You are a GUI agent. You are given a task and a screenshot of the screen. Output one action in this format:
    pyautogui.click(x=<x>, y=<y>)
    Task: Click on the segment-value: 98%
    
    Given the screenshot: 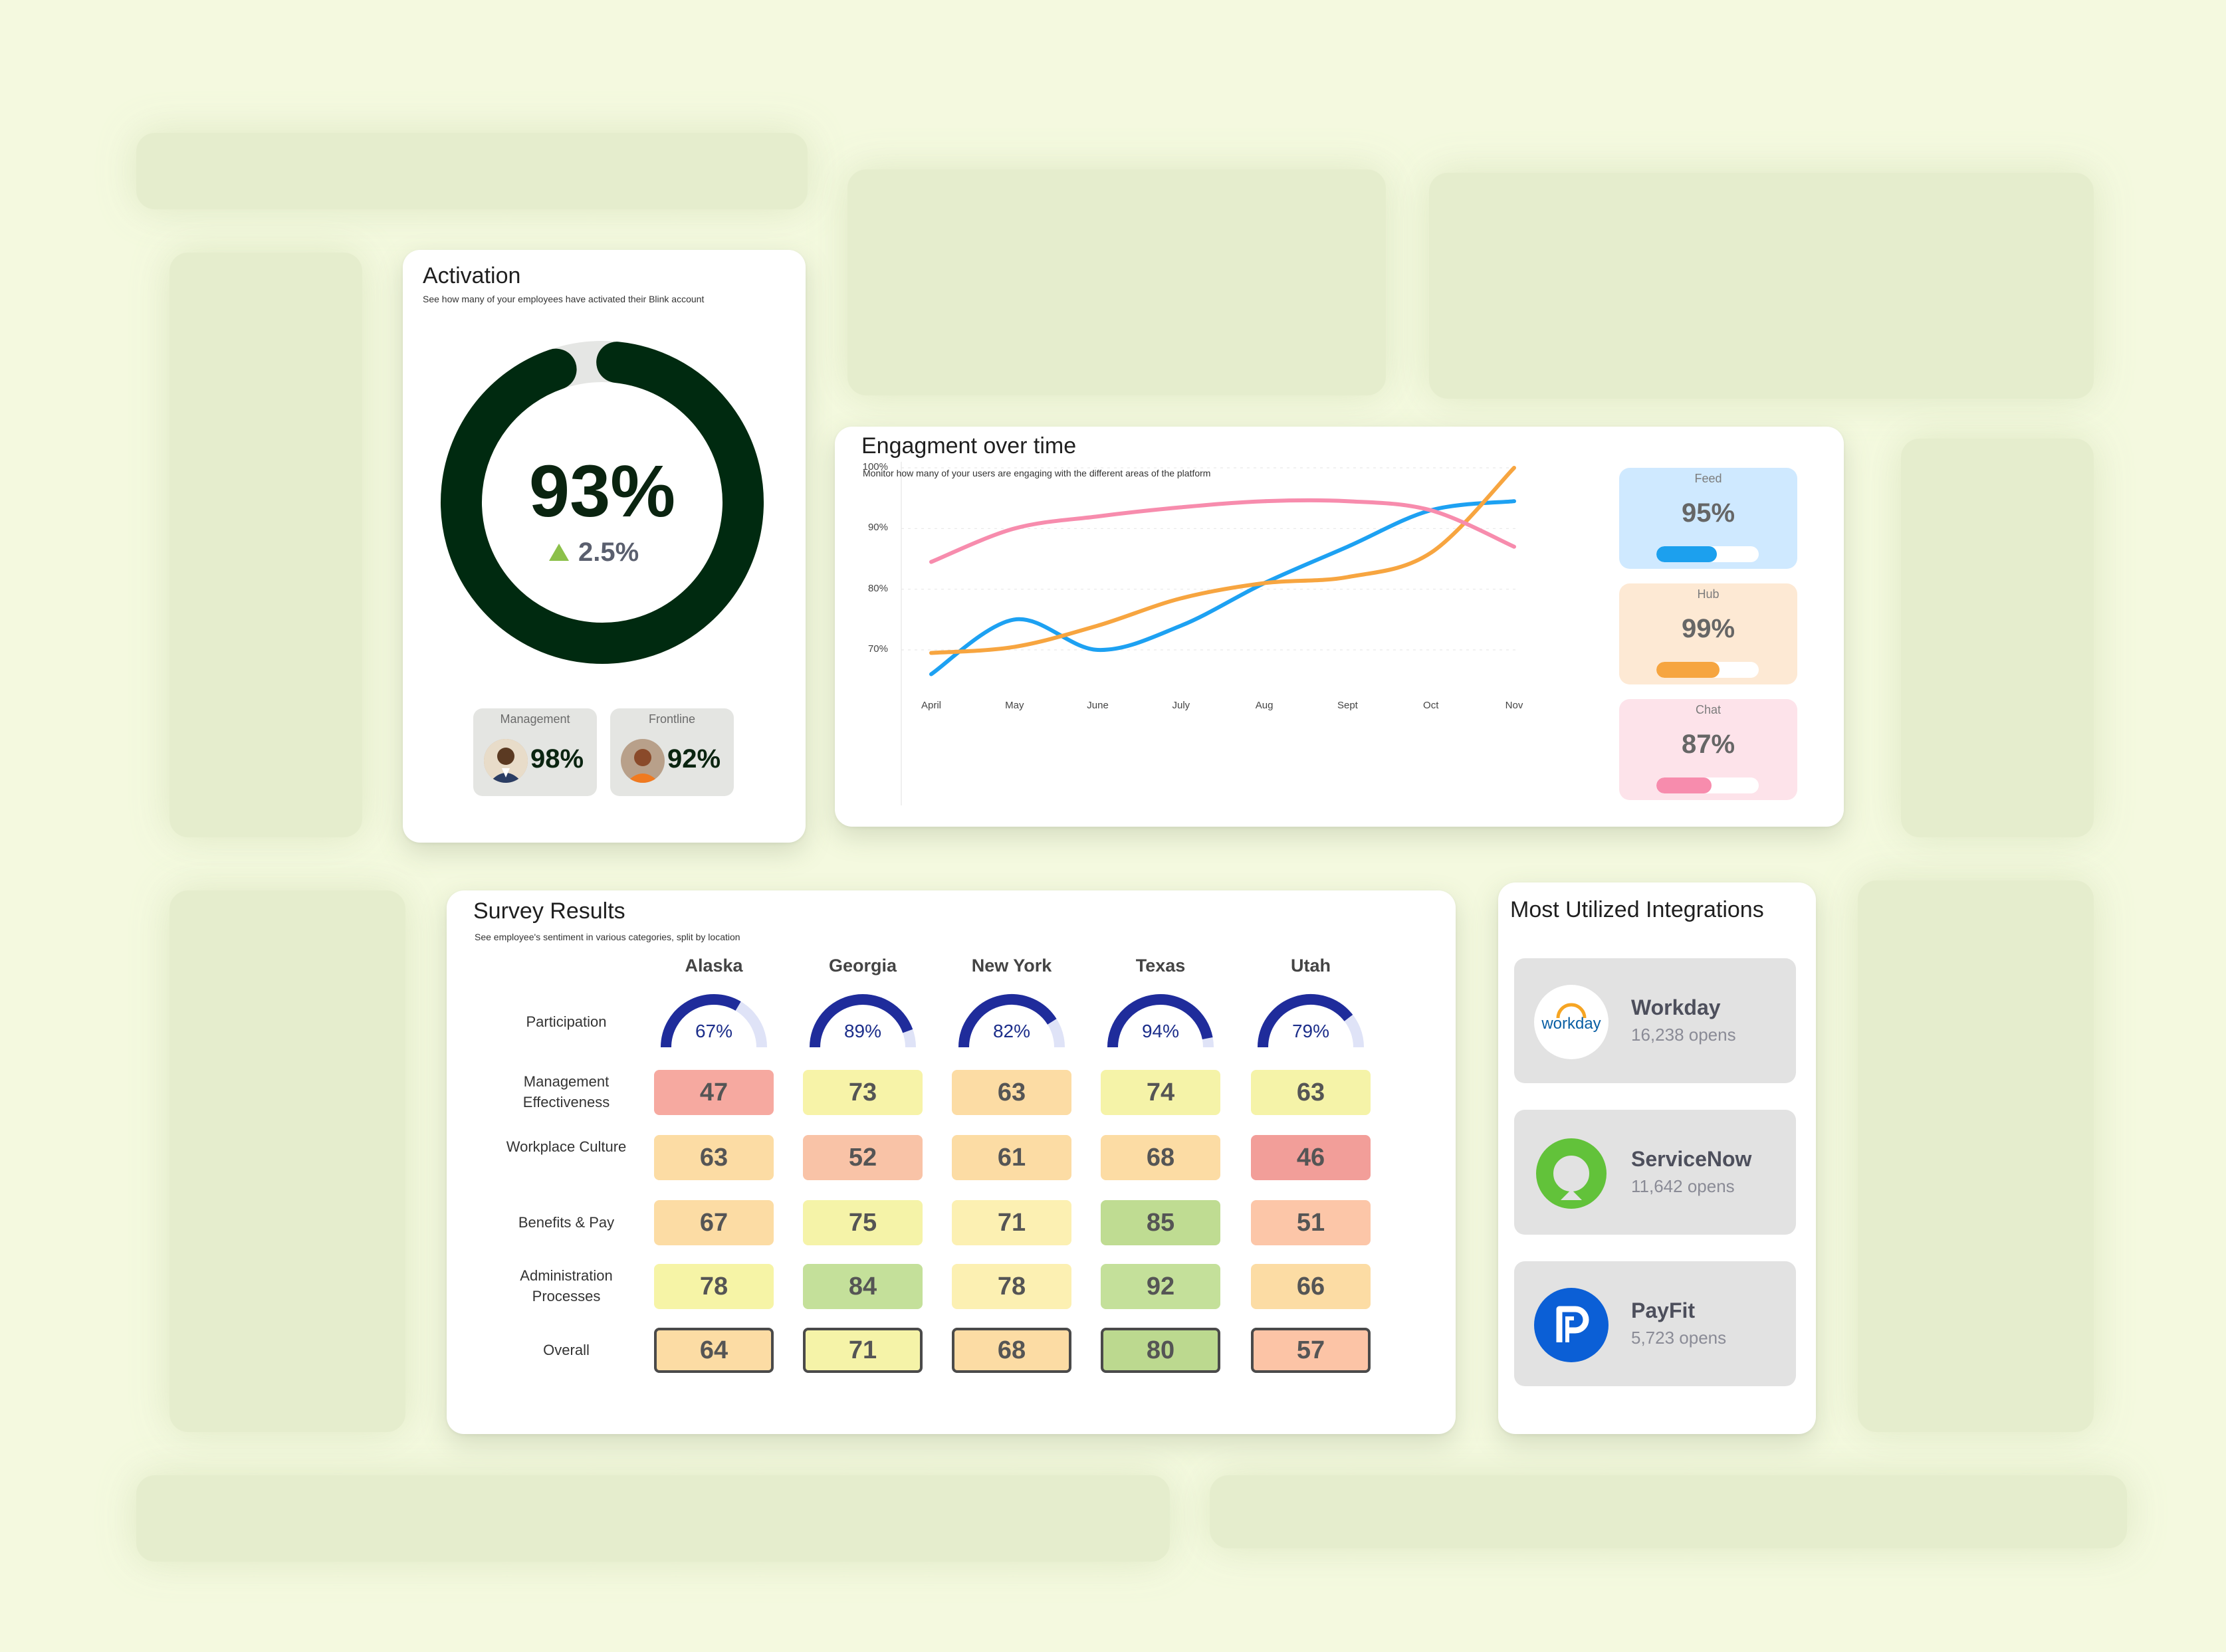 What is the action you would take?
    pyautogui.click(x=557, y=759)
    